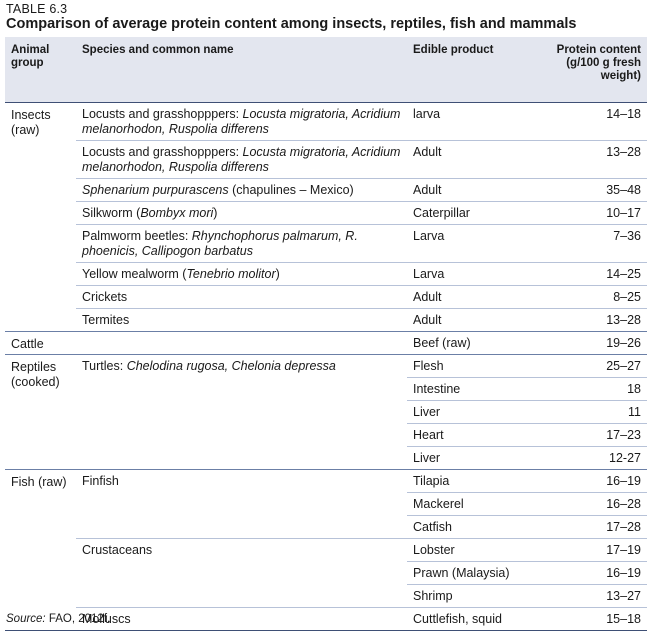 This screenshot has height=634, width=670. What do you see at coordinates (474, 457) in the screenshot?
I see `edible-product-cell: Liver` at bounding box center [474, 457].